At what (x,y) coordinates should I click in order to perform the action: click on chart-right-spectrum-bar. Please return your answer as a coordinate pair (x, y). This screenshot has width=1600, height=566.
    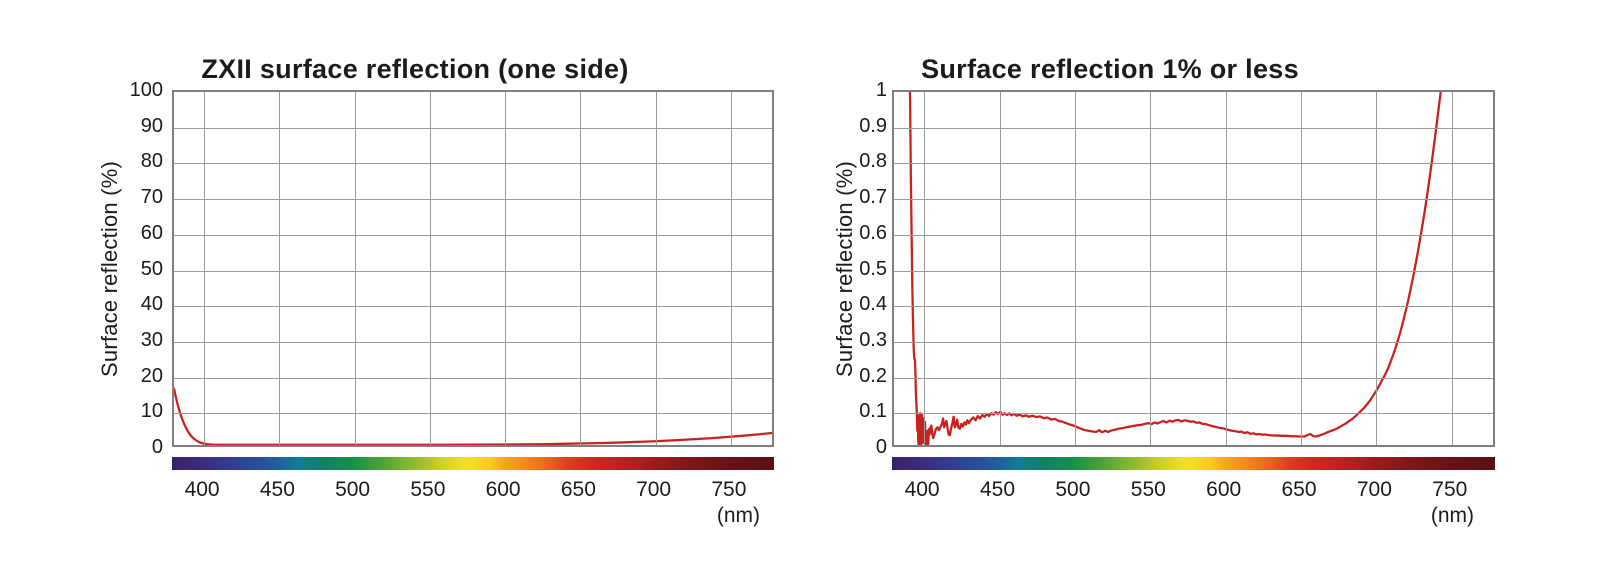
    Looking at the image, I should click on (1193, 463).